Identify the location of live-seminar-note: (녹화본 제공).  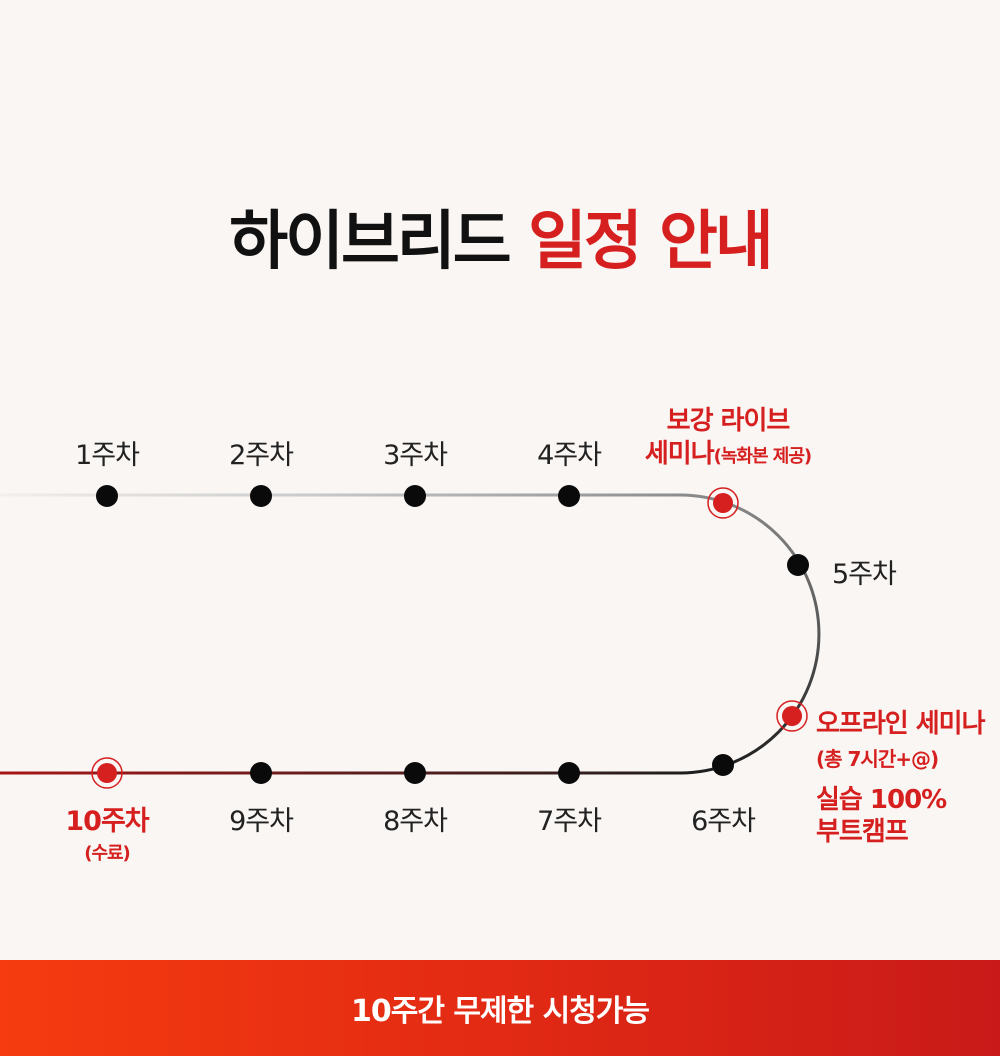
(763, 456).